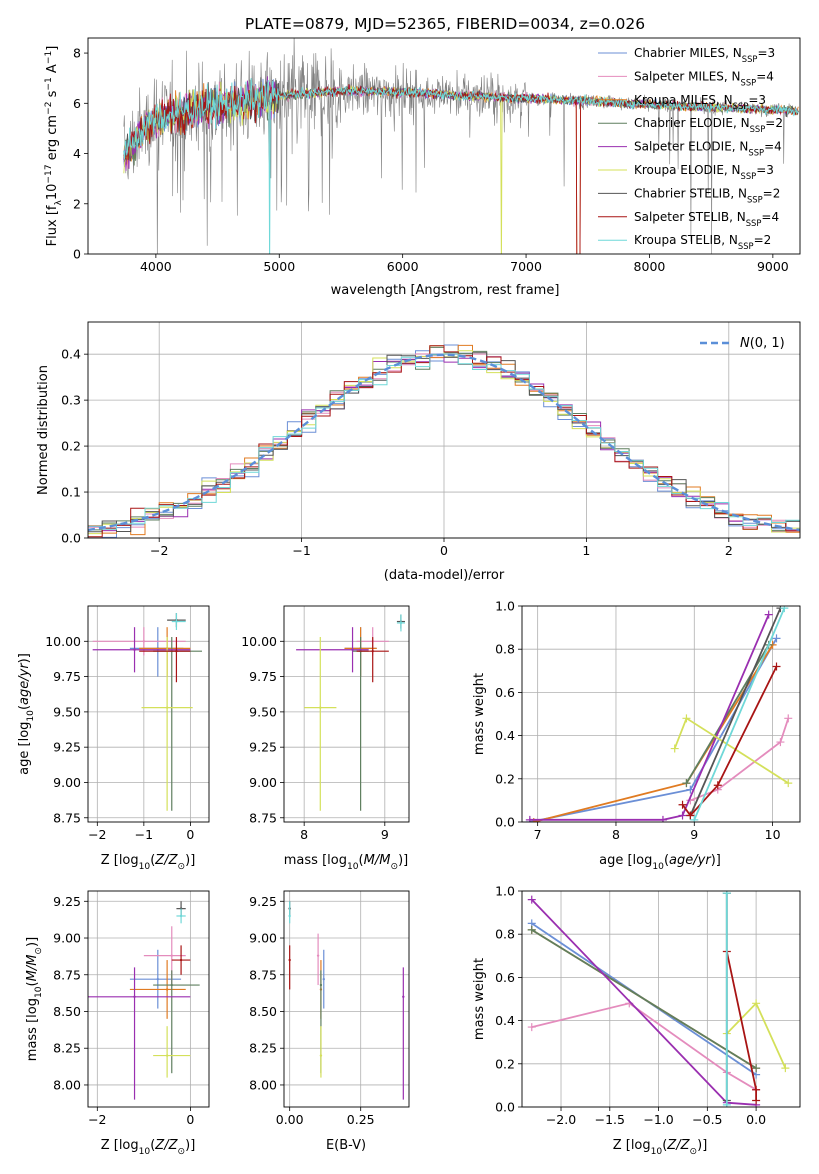 Image resolution: width=819 pixels, height=1174 pixels. I want to click on series-line-kroupa-stelib, so click(739, 714).